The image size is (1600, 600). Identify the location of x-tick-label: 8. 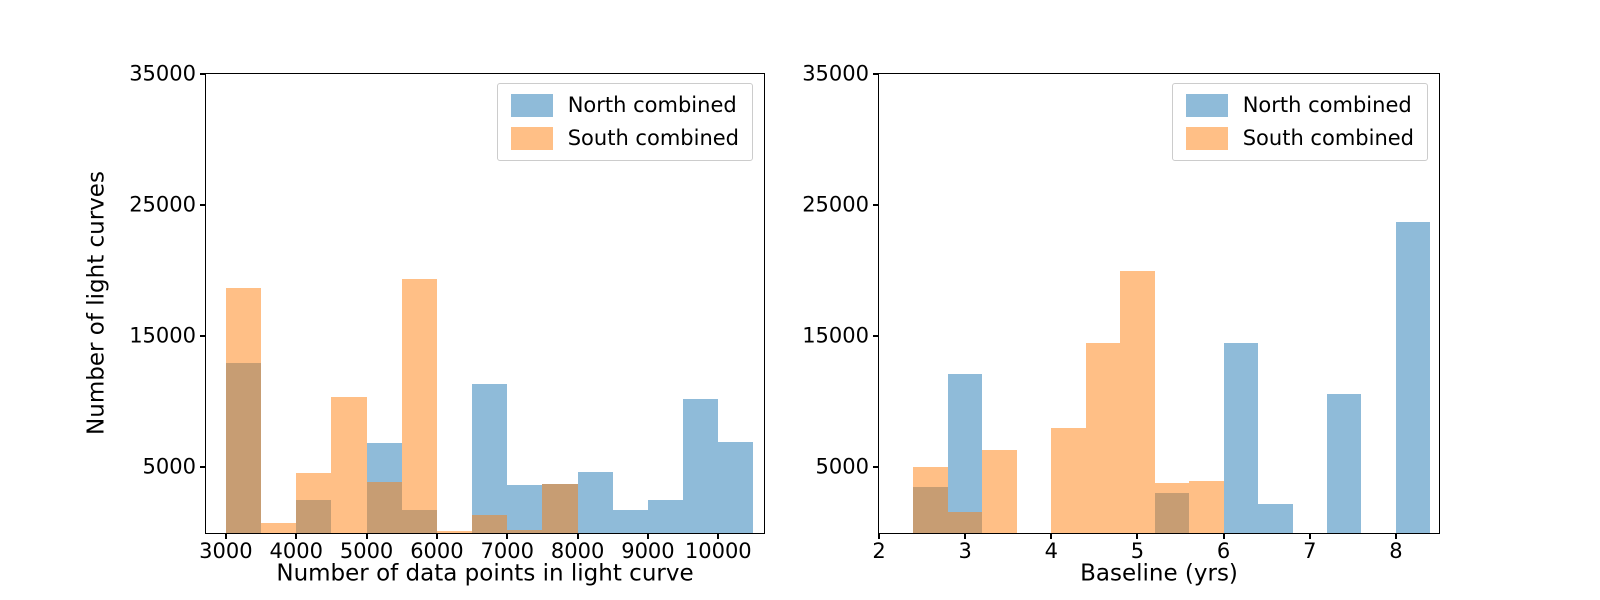
(1396, 551).